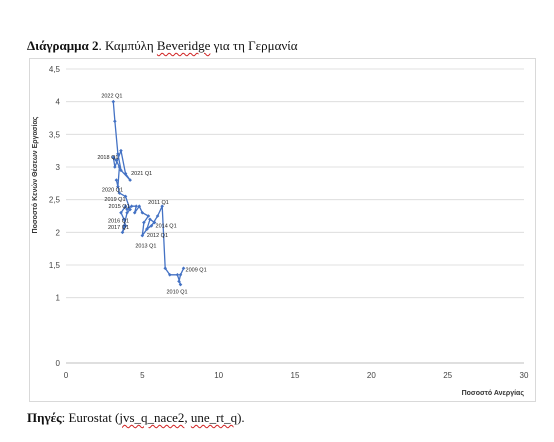  Describe the element at coordinates (58, 363) in the screenshot. I see `y-tick-label: 0` at that location.